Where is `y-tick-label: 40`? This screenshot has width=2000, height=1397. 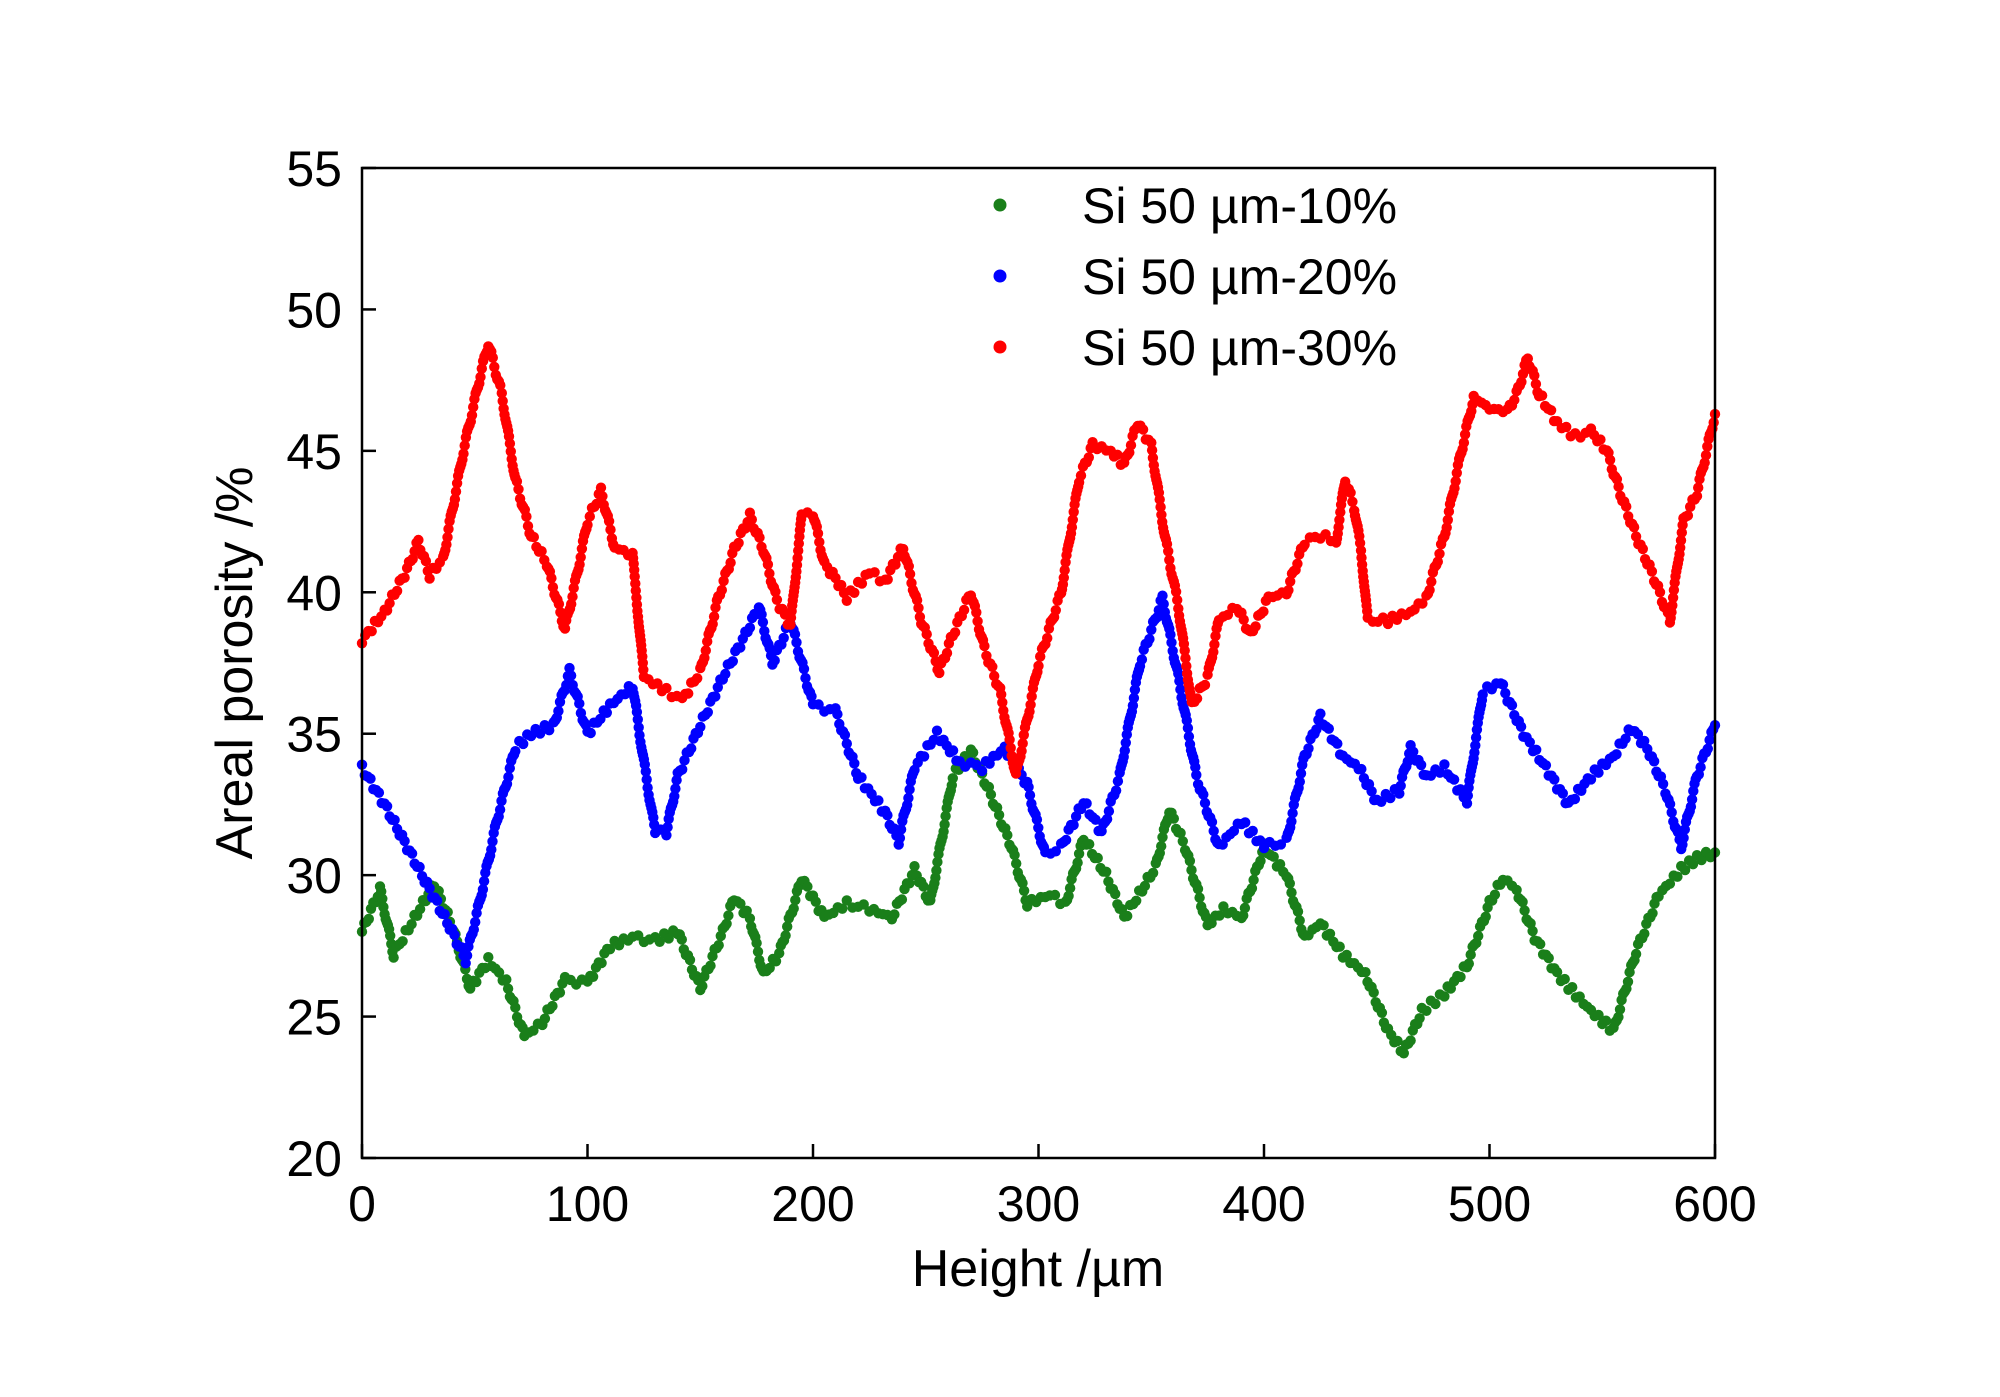
y-tick-label: 40 is located at coordinates (314, 593).